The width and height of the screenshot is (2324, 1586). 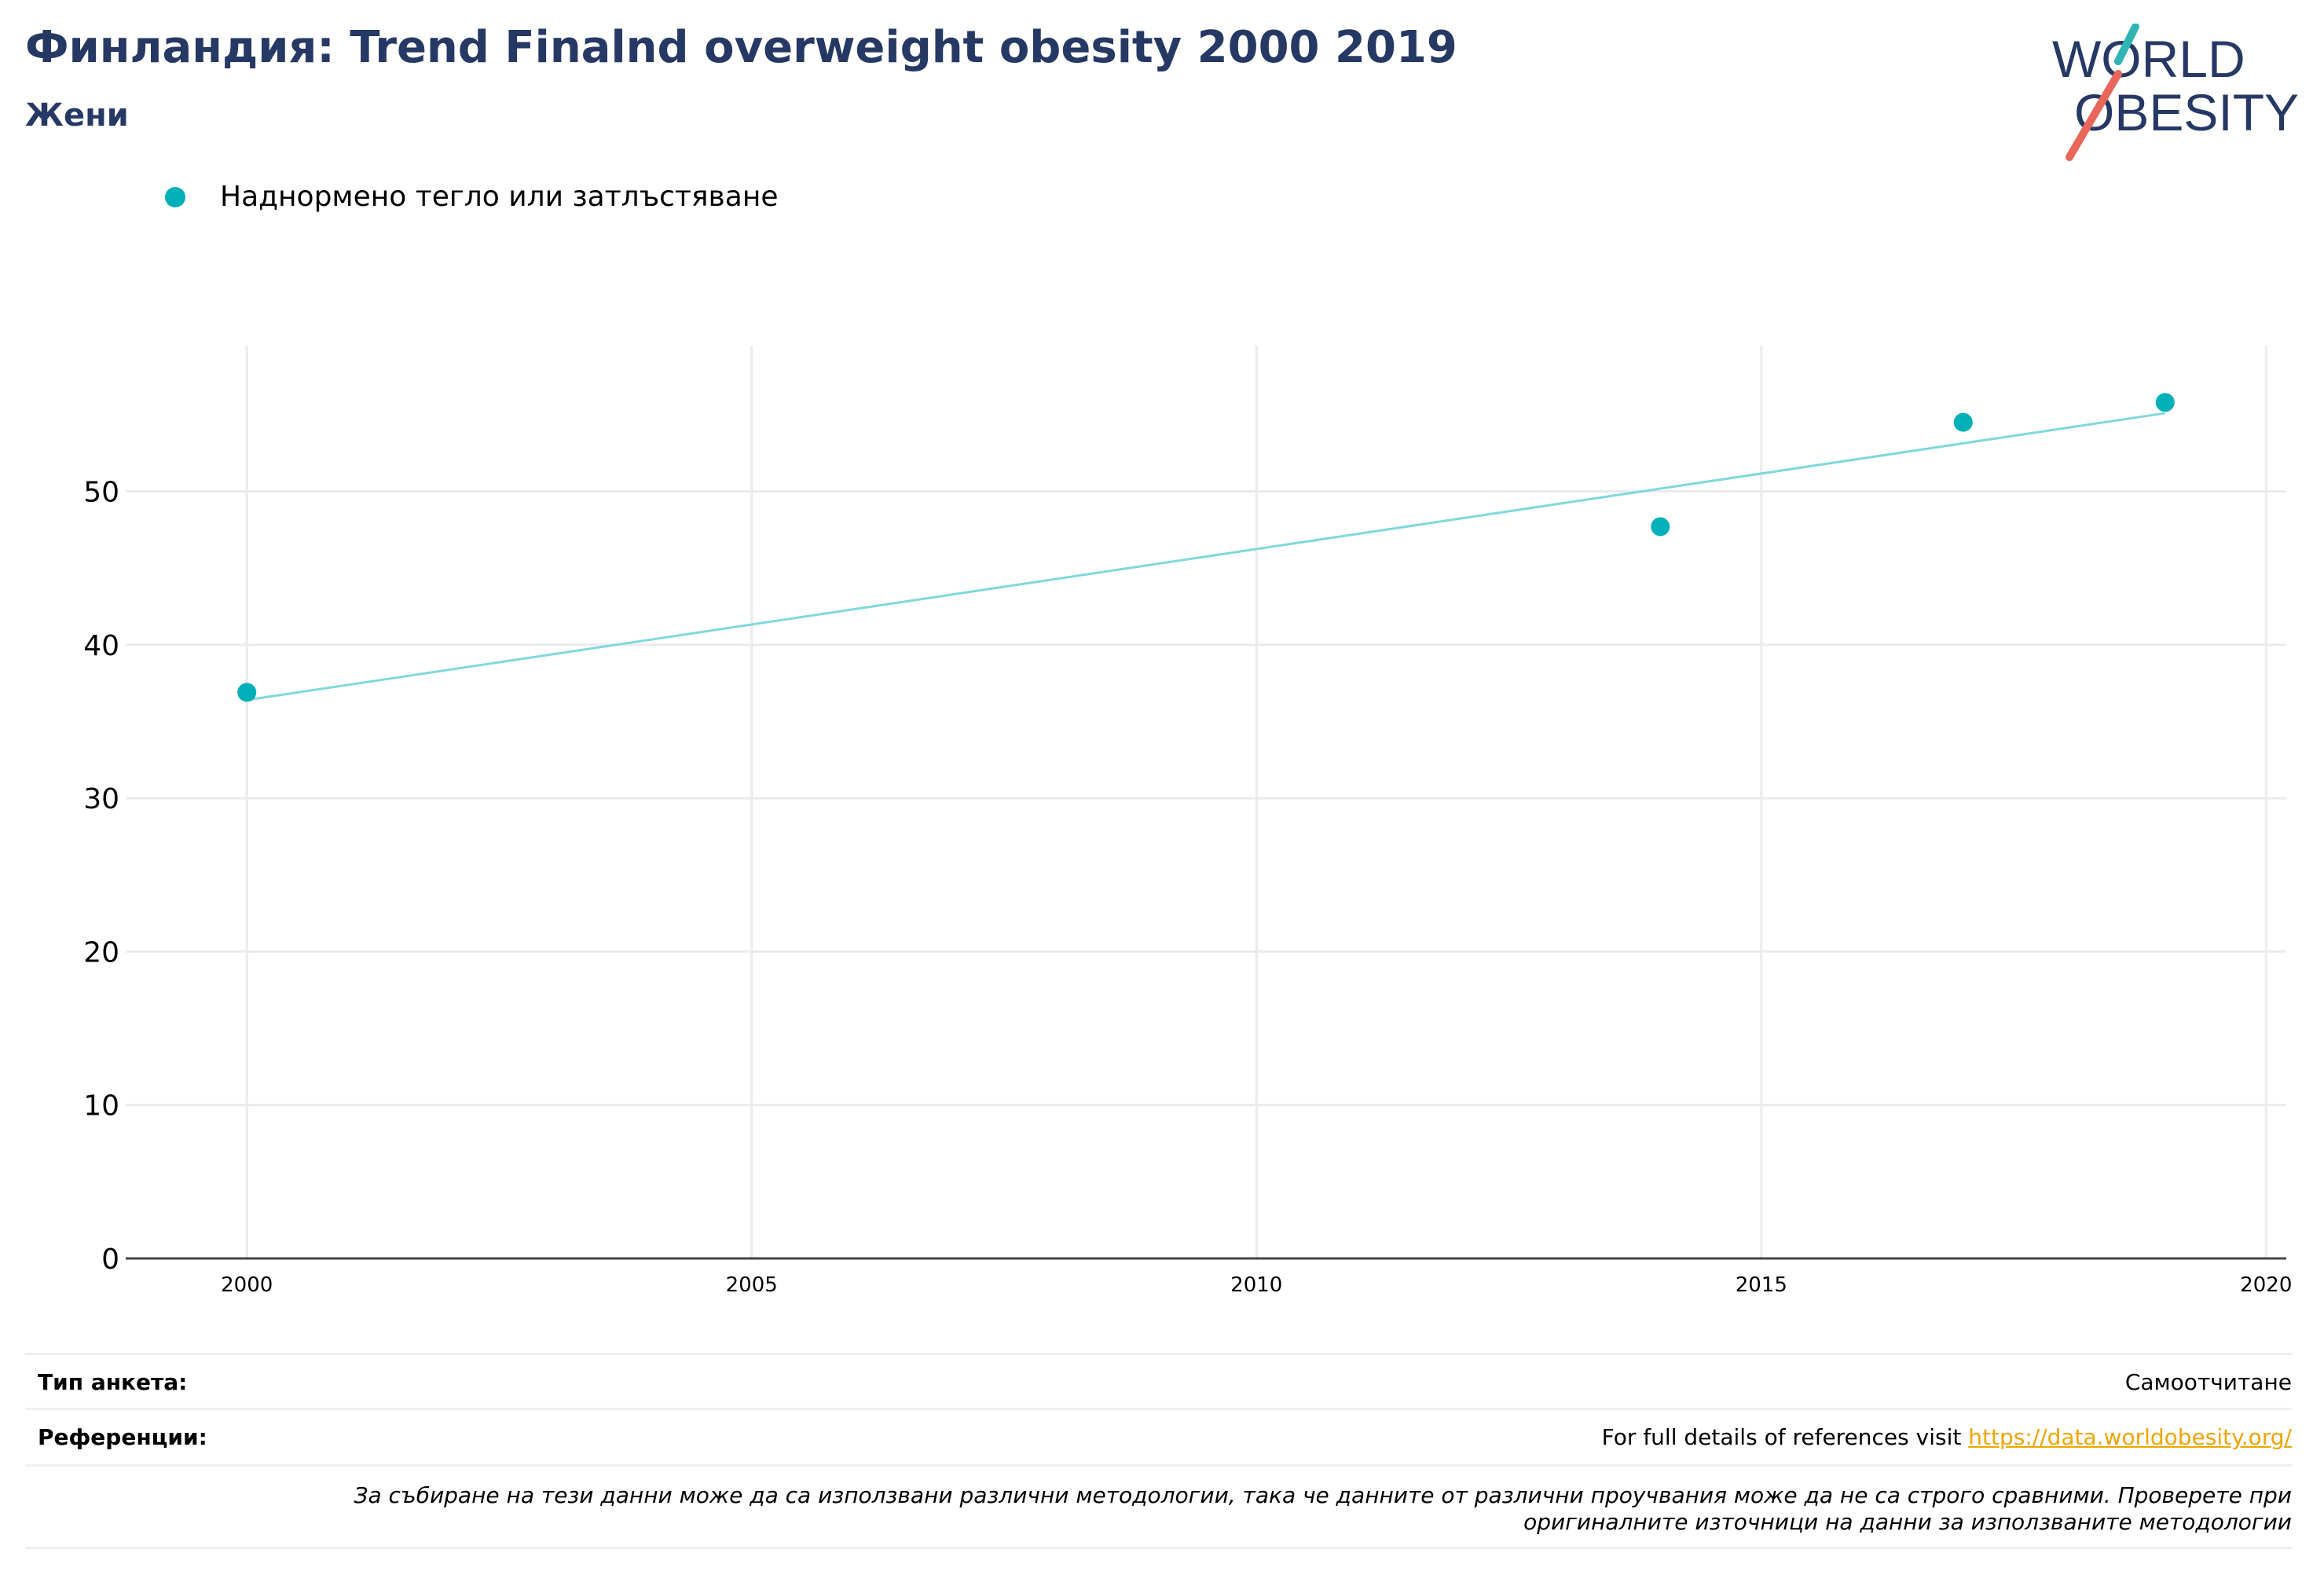 I want to click on references-link: https://data.worldobesity.org/, so click(x=2130, y=1437).